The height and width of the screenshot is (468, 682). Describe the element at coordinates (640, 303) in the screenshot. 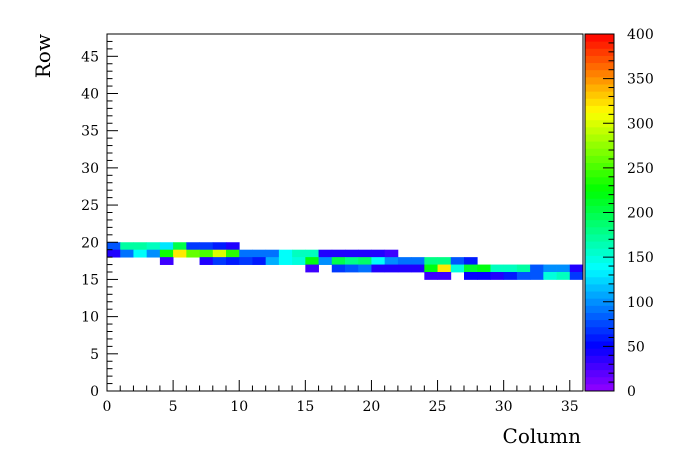

I see `color-scale-tick-label: 100` at that location.